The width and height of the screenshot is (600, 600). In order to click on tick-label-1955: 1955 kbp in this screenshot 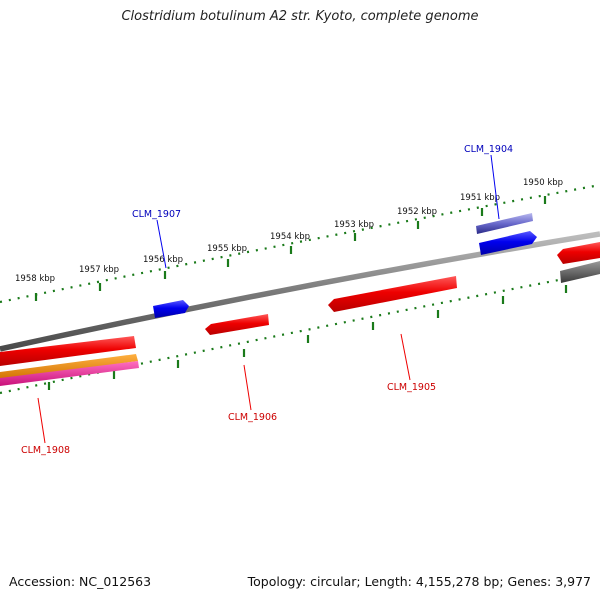, I will do `click(227, 249)`.